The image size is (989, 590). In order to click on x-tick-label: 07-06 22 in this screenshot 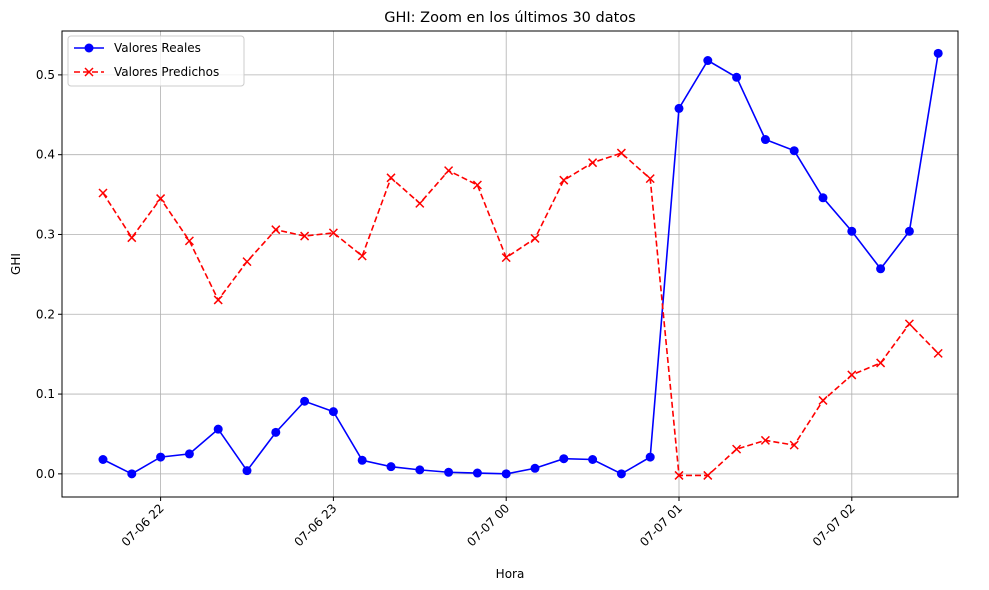, I will do `click(143, 525)`.